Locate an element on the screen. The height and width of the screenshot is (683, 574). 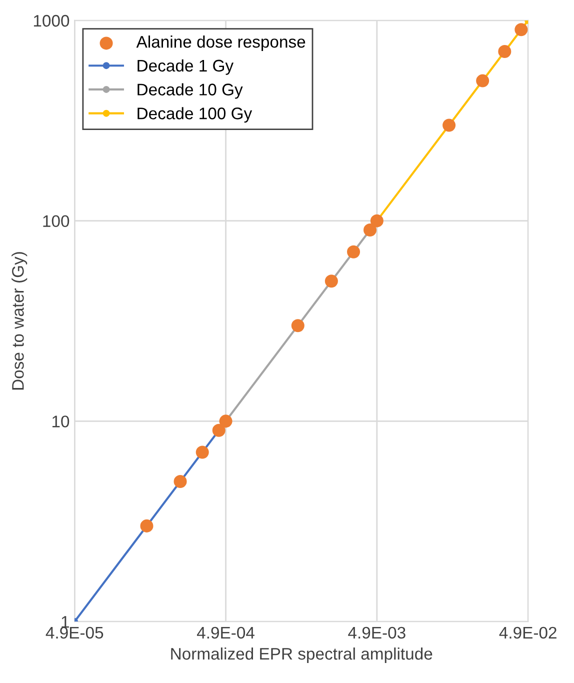
legend-label: Decade 10 Gy is located at coordinates (190, 91).